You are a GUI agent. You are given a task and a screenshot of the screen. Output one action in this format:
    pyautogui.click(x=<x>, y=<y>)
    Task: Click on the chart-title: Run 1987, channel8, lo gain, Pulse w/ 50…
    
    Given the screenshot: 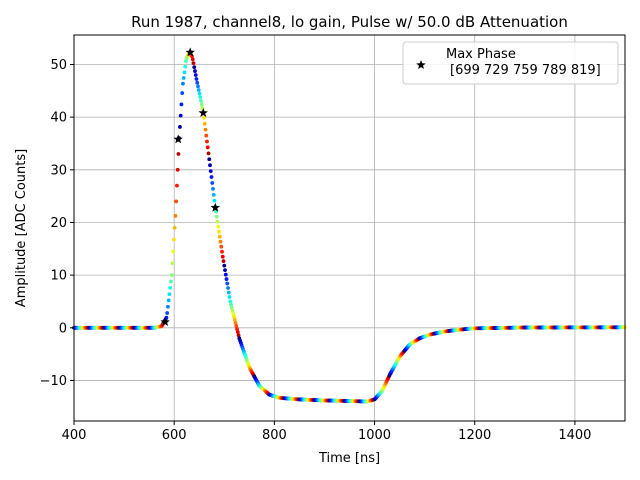 What is the action you would take?
    pyautogui.click(x=349, y=22)
    